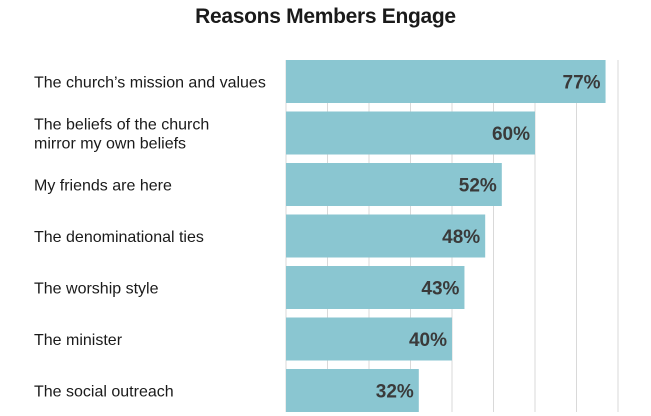 This screenshot has width=651, height=416. I want to click on value-label: 40%, so click(428, 340).